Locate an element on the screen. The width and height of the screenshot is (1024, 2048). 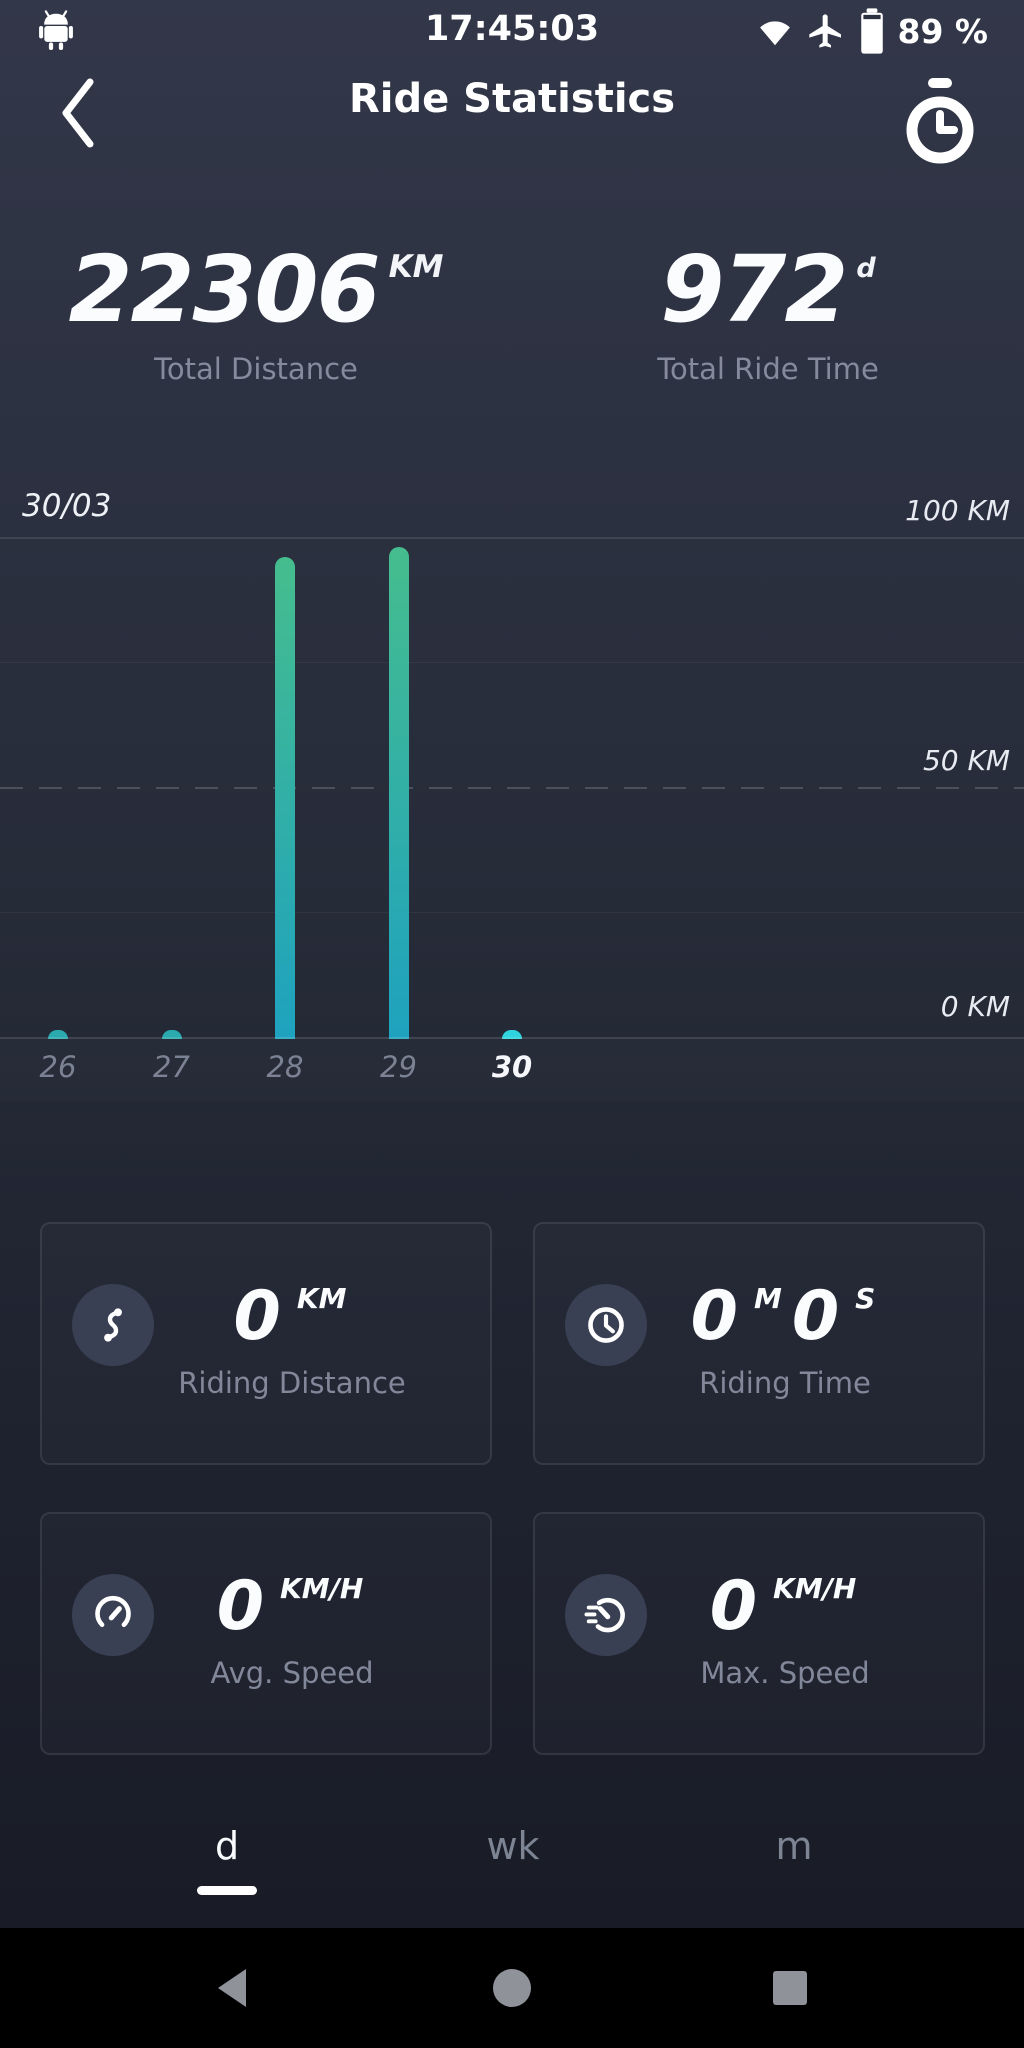
battery-icon is located at coordinates (872, 31).